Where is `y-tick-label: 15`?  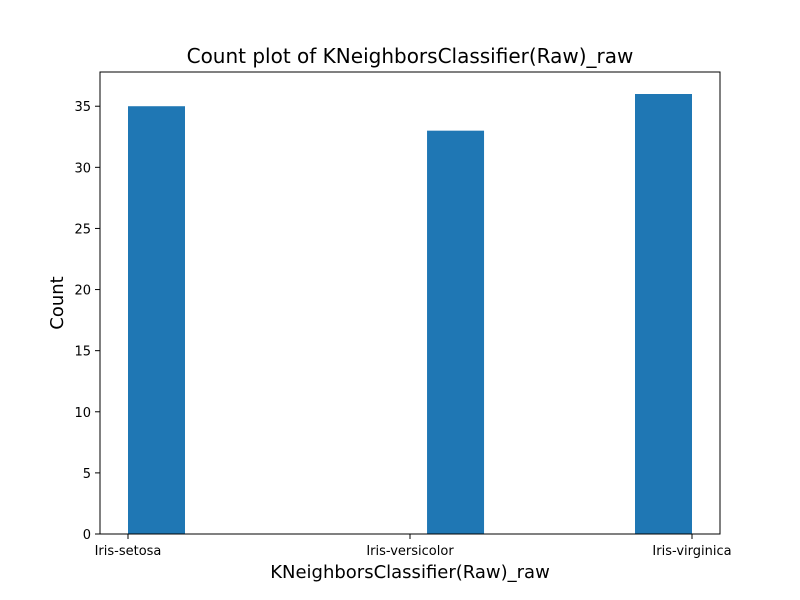
y-tick-label: 15 is located at coordinates (82, 352).